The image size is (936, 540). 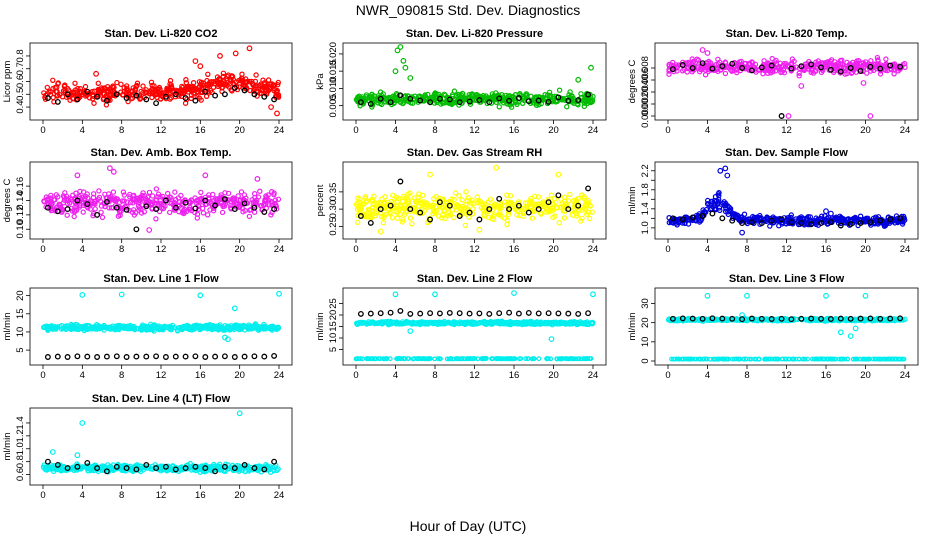 What do you see at coordinates (645, 116) in the screenshot?
I see `y-tick-label: 0.000` at bounding box center [645, 116].